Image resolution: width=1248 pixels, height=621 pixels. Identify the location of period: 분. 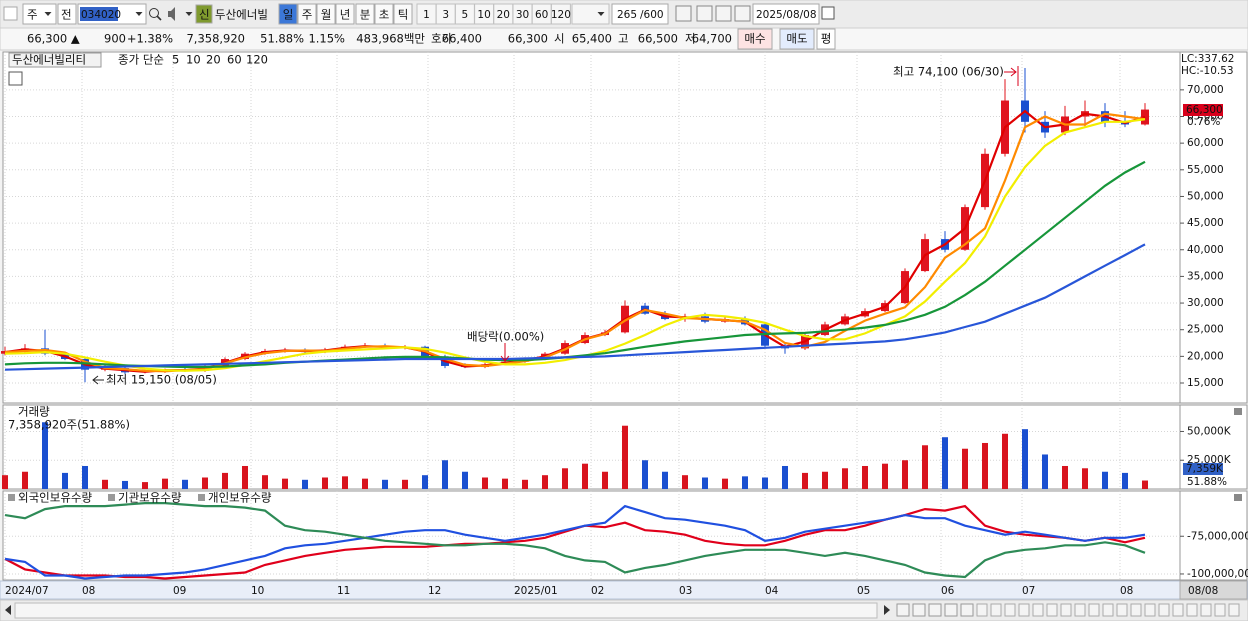
(365, 15).